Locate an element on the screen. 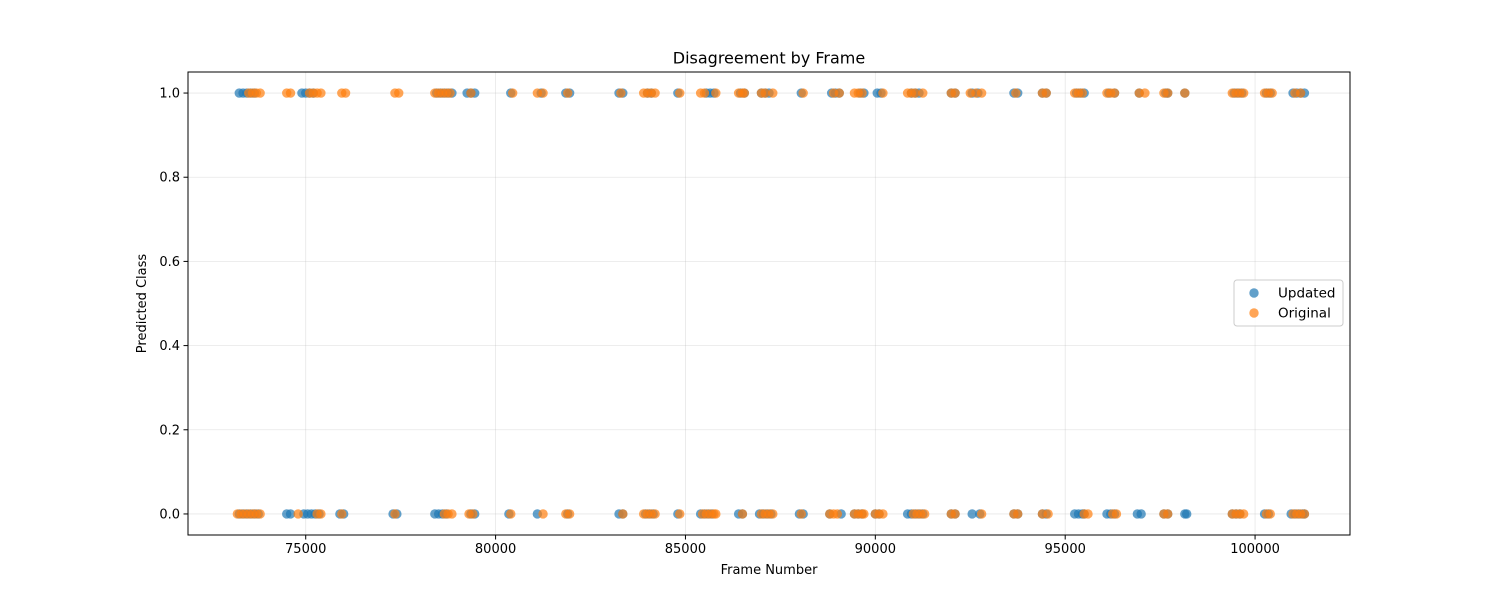  y-tick-label: 0.6 is located at coordinates (169, 262).